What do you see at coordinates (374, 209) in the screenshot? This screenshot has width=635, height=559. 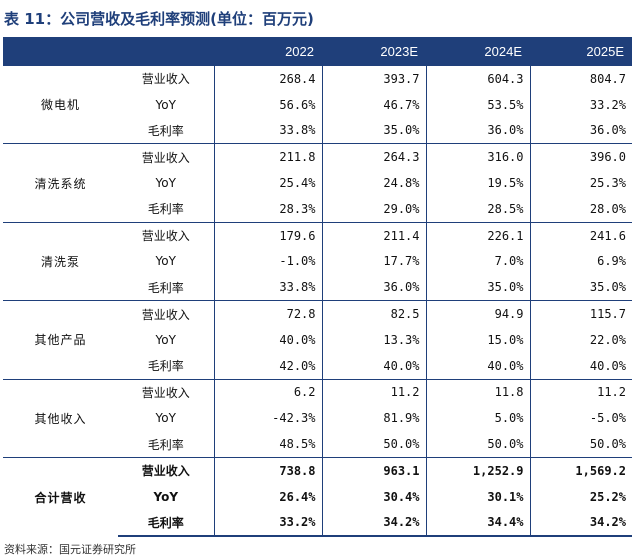 I see `value-cell: 29.0%` at bounding box center [374, 209].